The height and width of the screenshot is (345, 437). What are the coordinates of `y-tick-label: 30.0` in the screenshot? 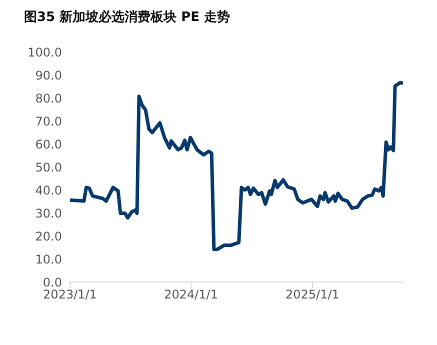 It's located at (48, 213).